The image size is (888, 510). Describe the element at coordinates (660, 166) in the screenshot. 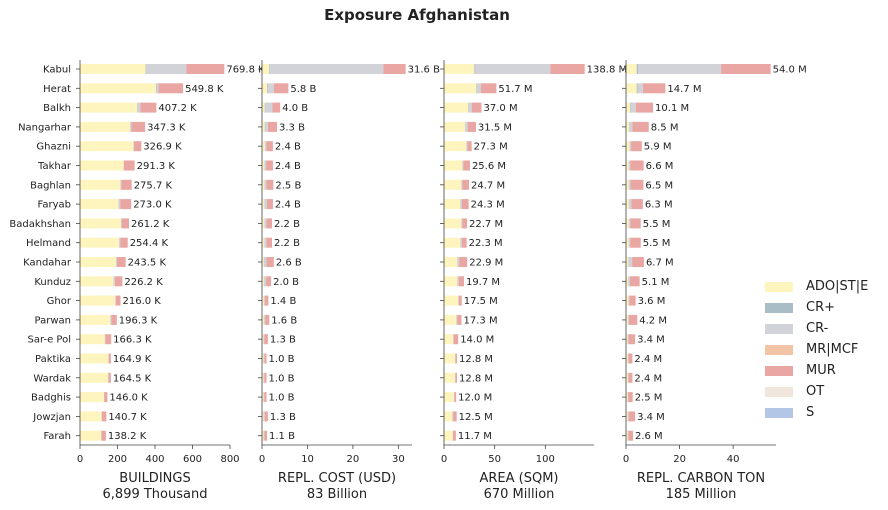

I see `data-label: 6.6 M` at that location.